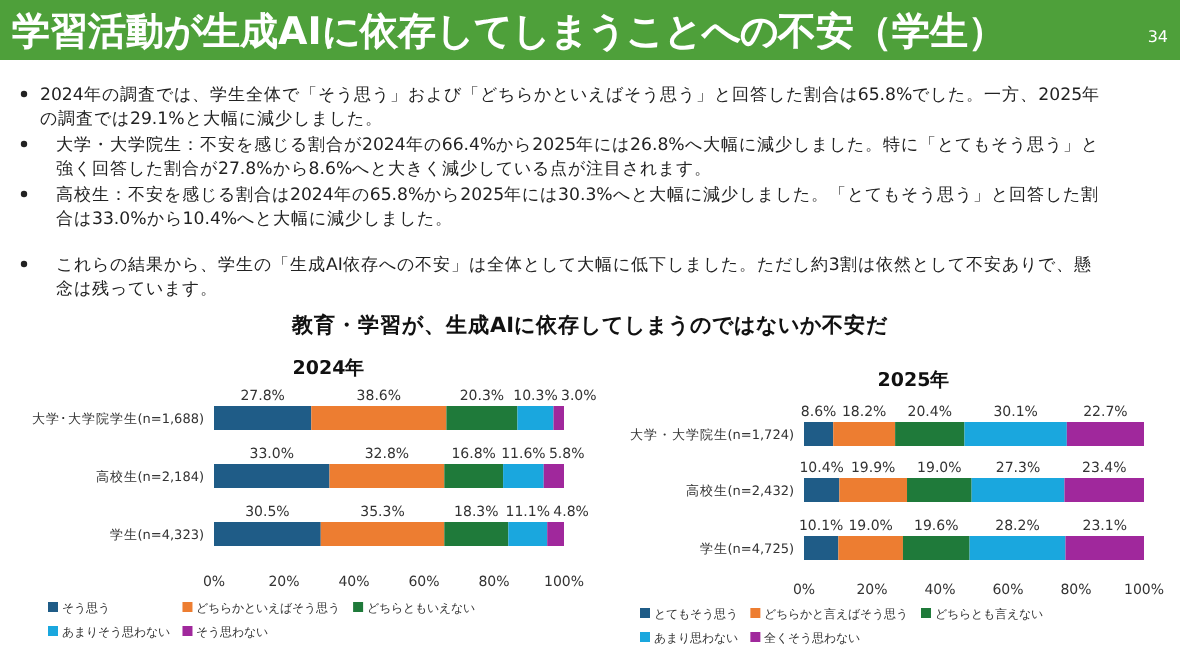 This screenshot has height=662, width=1180. Describe the element at coordinates (329, 368) in the screenshot. I see `chart-title: 2024年` at that location.